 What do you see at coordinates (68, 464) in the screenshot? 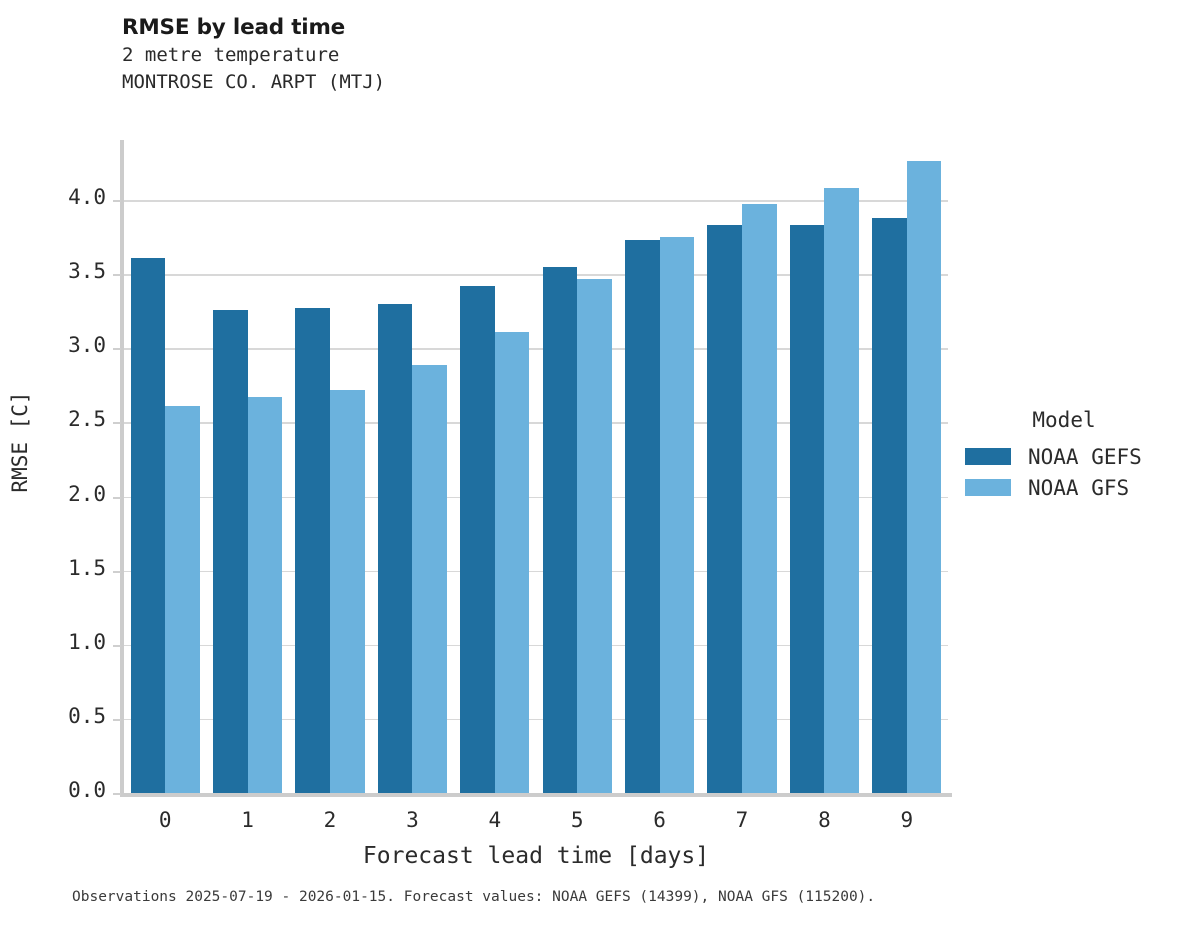
I see `y-axis-tick-labels: 0.0 0.5 1.0 1.5 2.0 2.5 3.0 3.5 4.0` at bounding box center [68, 464].